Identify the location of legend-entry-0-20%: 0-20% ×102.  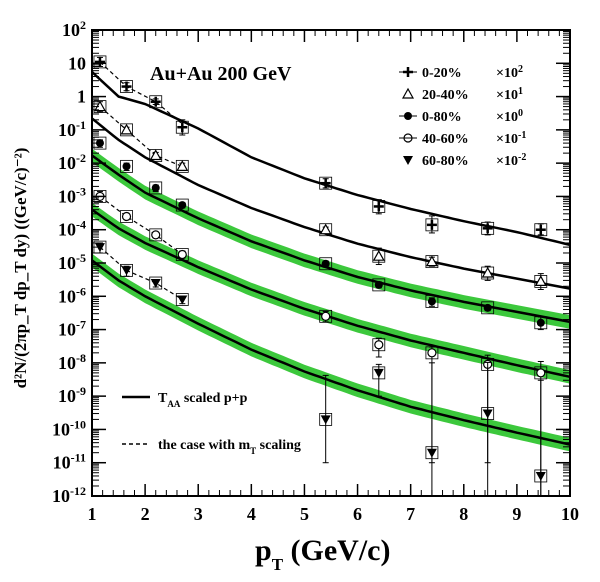
(461, 72).